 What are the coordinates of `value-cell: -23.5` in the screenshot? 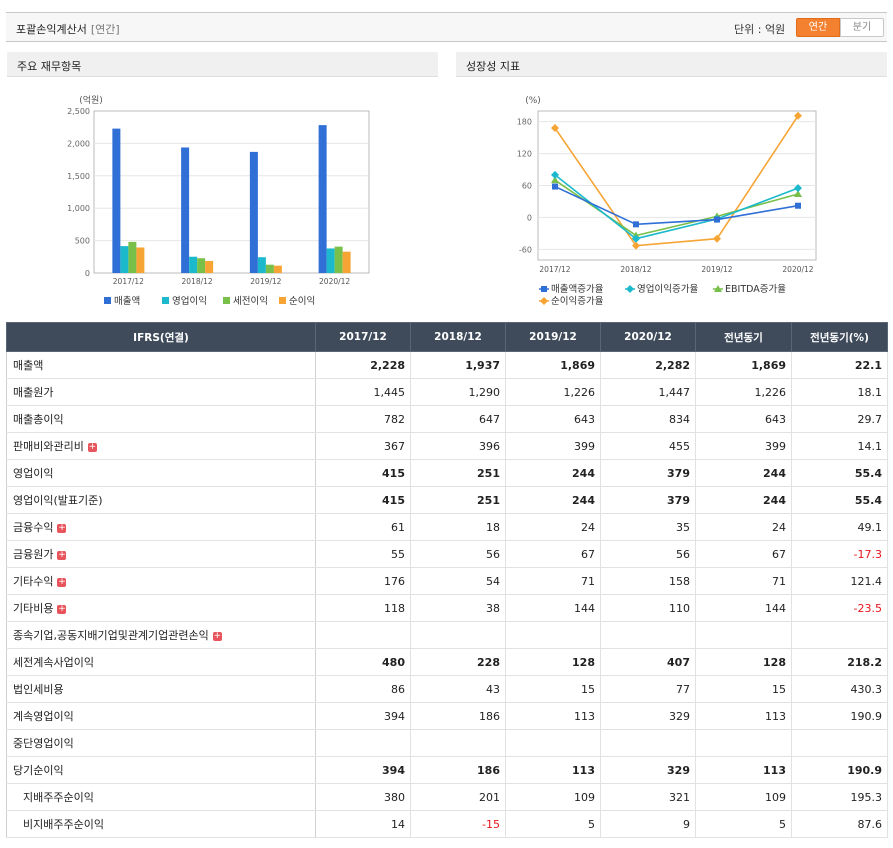 It's located at (839, 608).